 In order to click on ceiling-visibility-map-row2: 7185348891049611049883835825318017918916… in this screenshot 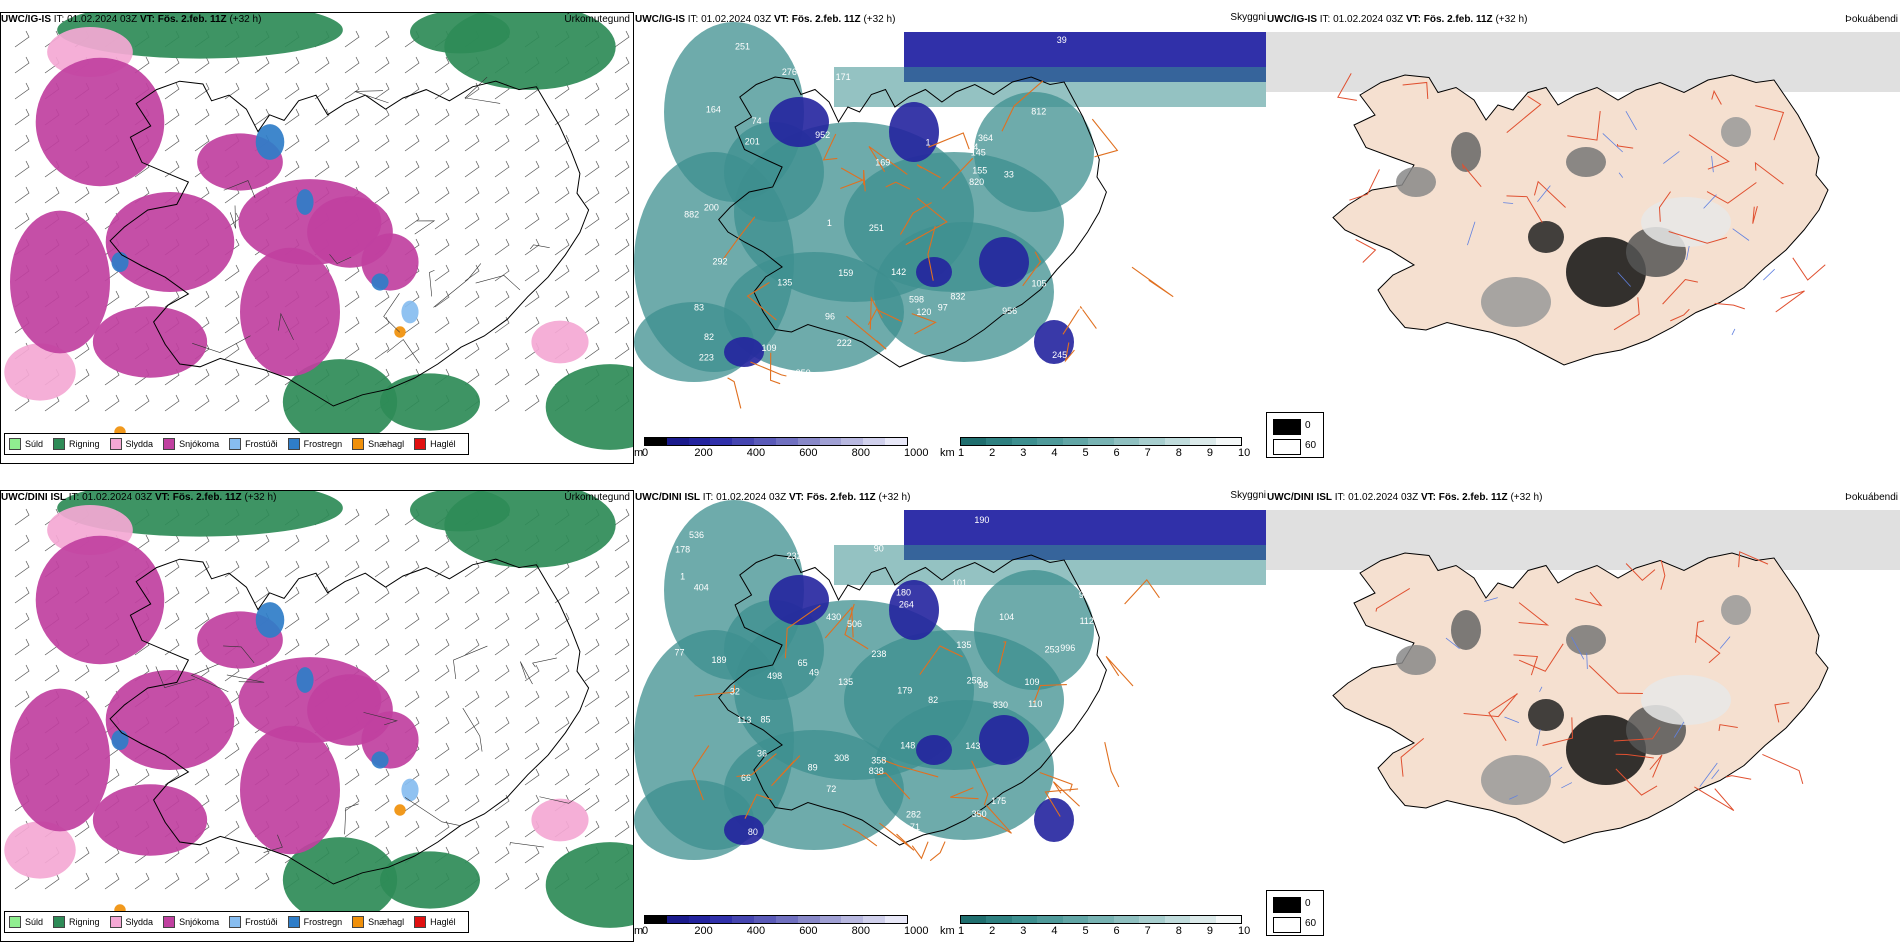, I will do `click(950, 688)`.